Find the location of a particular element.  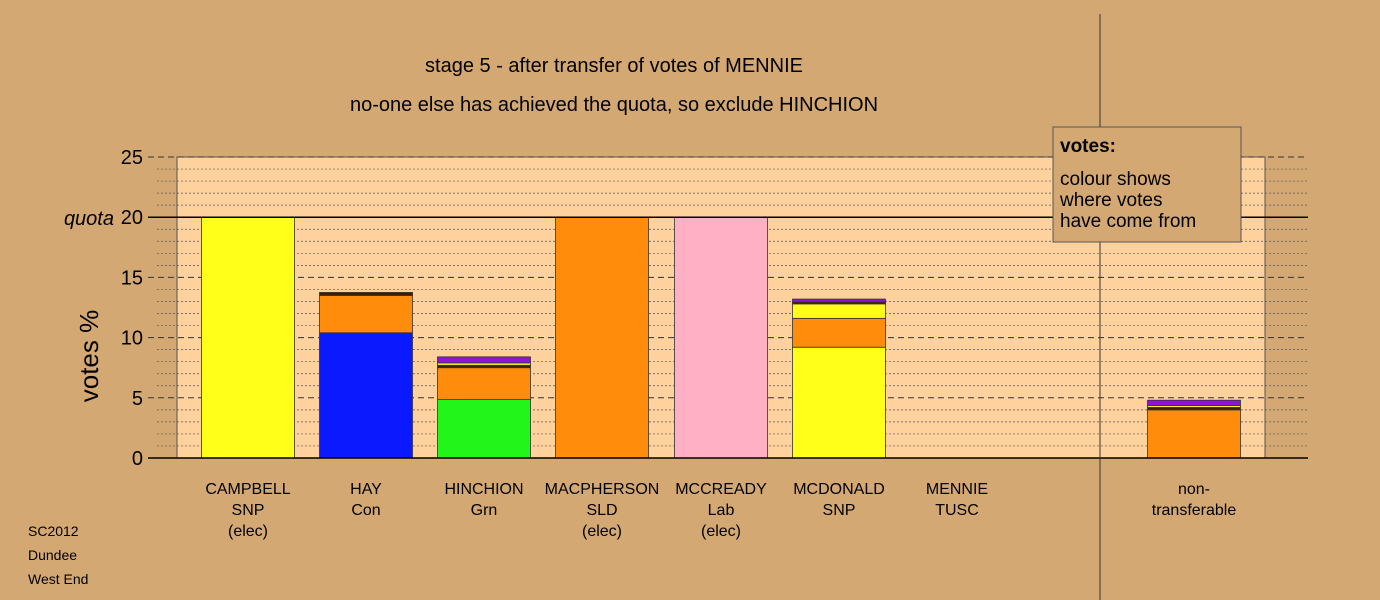

candidate-label-line: TUSC is located at coordinates (957, 510).